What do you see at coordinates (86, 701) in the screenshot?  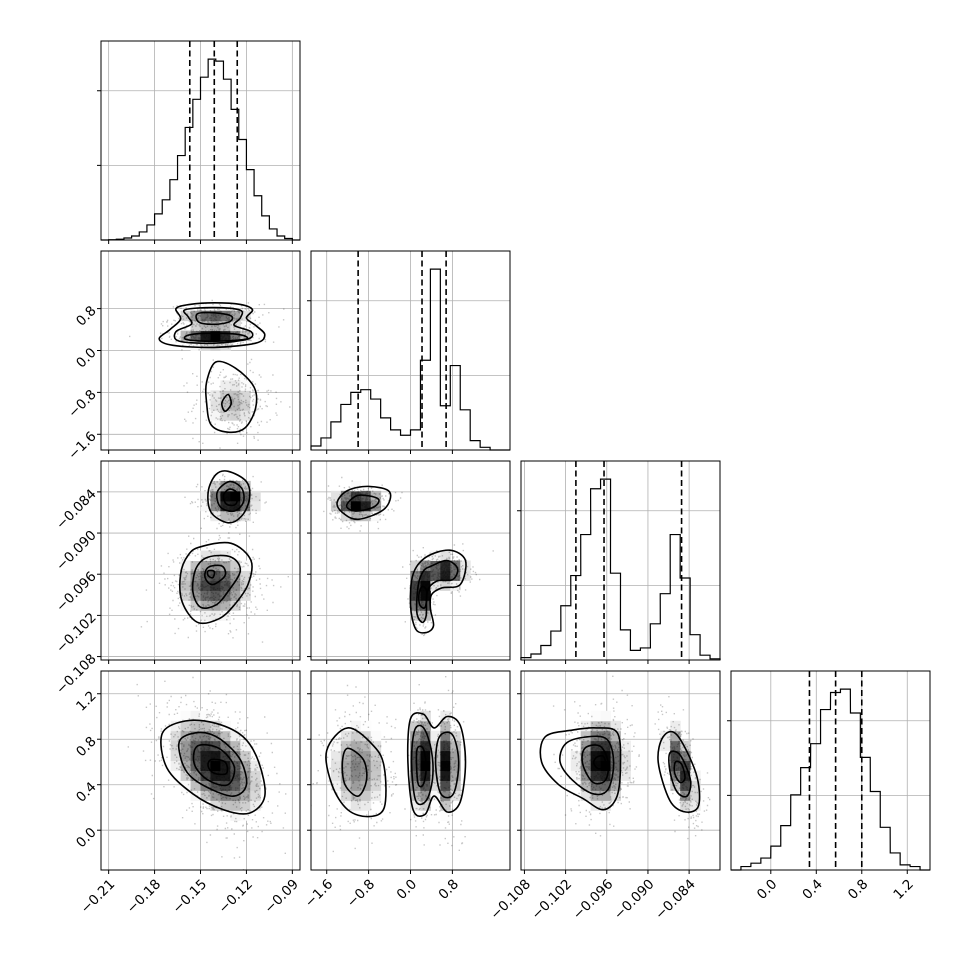 I see `y-tick-label: 1.2` at bounding box center [86, 701].